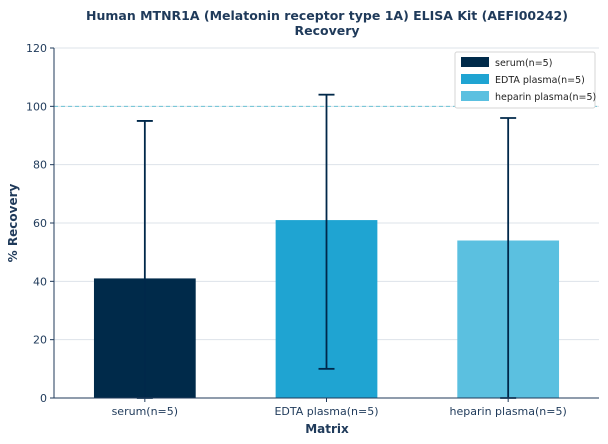 The height and width of the screenshot is (444, 608). Describe the element at coordinates (545, 97) in the screenshot. I see `legend-label: heparin plasma(n=5)` at that location.